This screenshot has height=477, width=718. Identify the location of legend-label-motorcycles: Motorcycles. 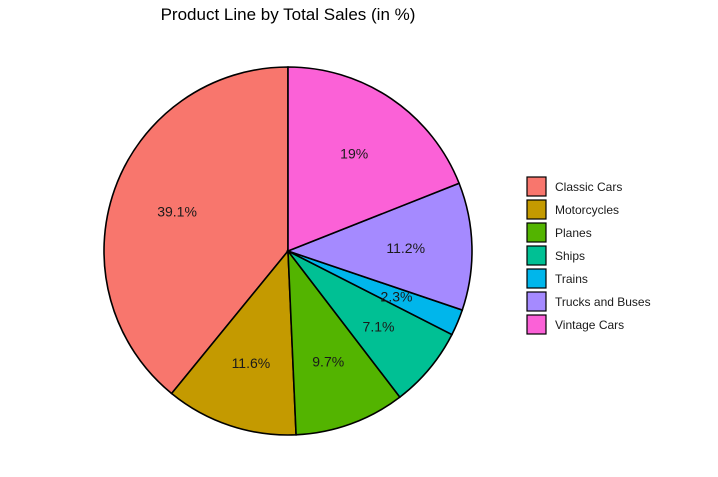
(587, 210).